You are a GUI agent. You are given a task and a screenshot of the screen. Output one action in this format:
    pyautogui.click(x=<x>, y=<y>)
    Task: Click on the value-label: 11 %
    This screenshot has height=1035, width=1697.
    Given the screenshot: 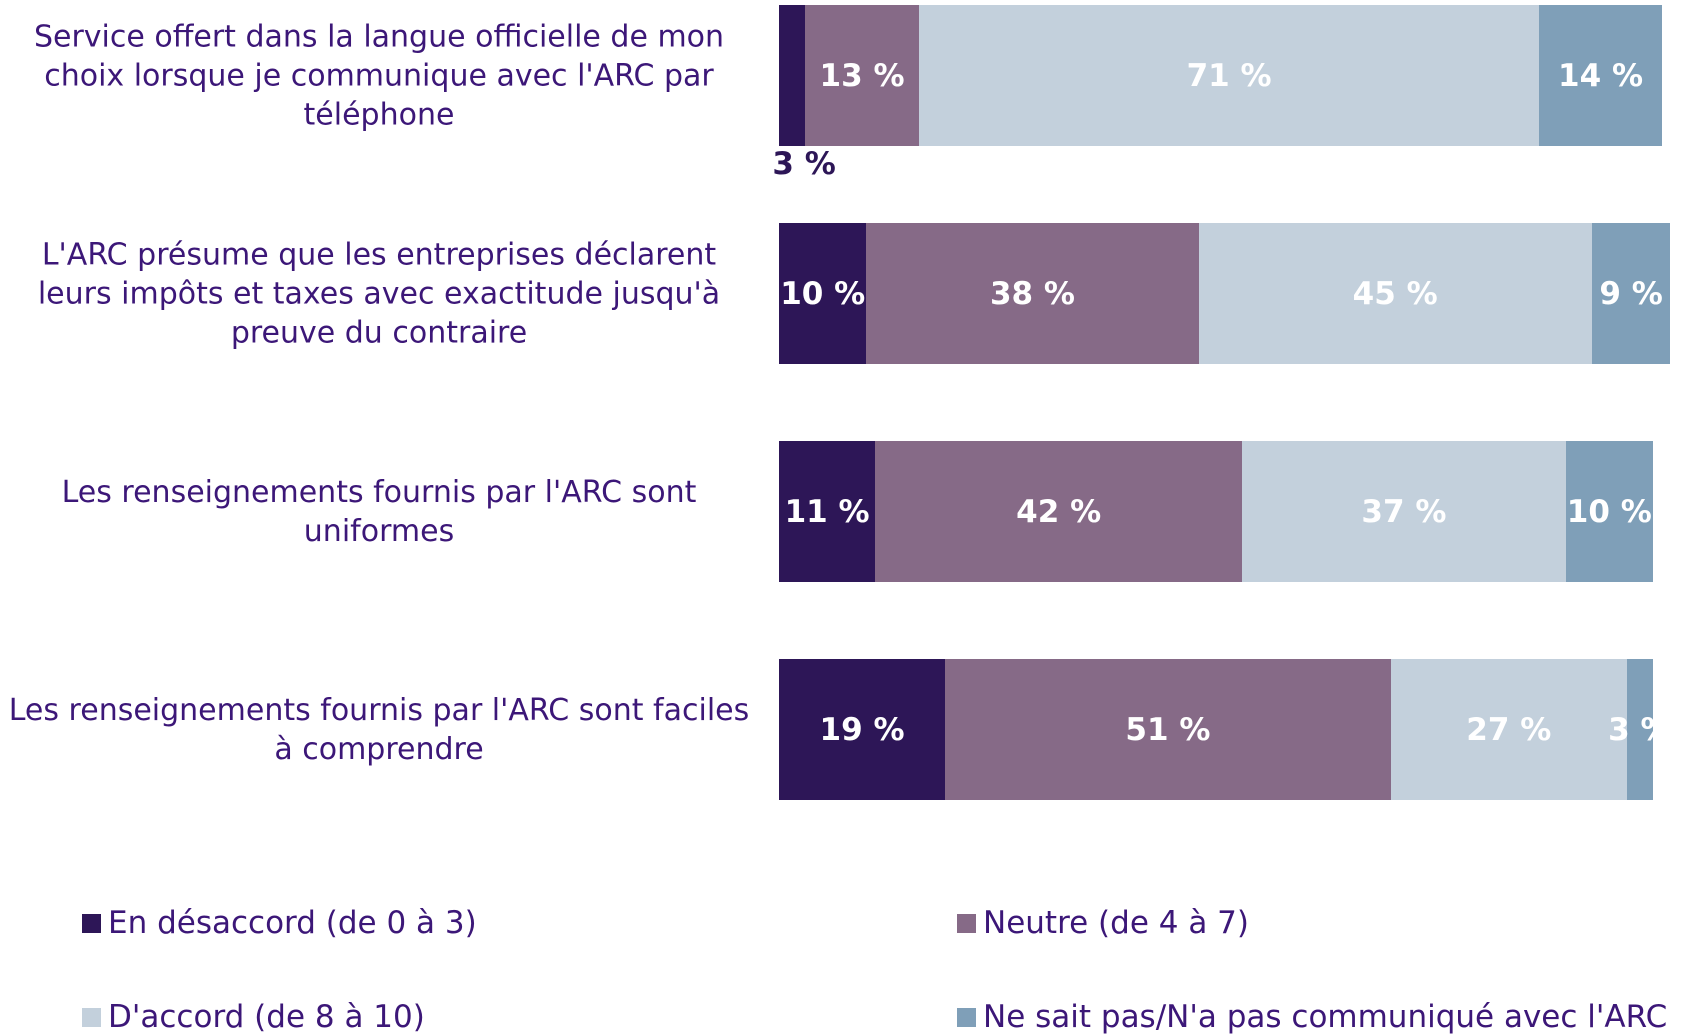 What is the action you would take?
    pyautogui.click(x=827, y=511)
    